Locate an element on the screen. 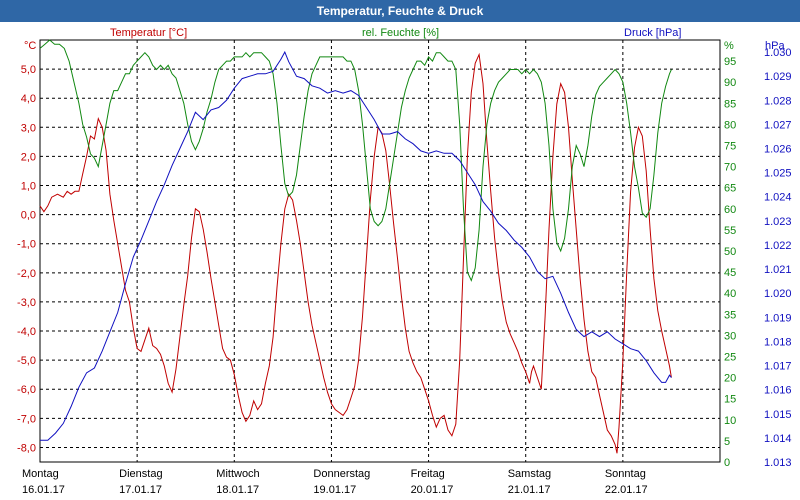  pressure-unit: hPa is located at coordinates (775, 46).